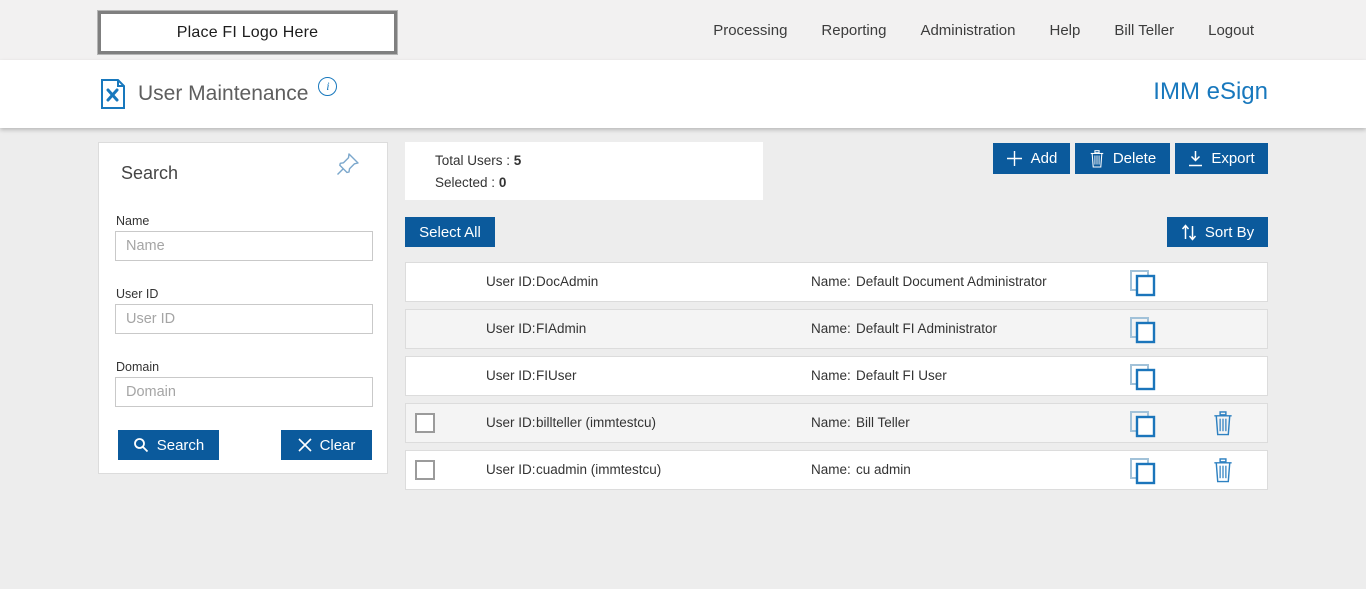 Image resolution: width=1366 pixels, height=589 pixels. Describe the element at coordinates (927, 328) in the screenshot. I see `name-value: Default FI Administrator` at that location.